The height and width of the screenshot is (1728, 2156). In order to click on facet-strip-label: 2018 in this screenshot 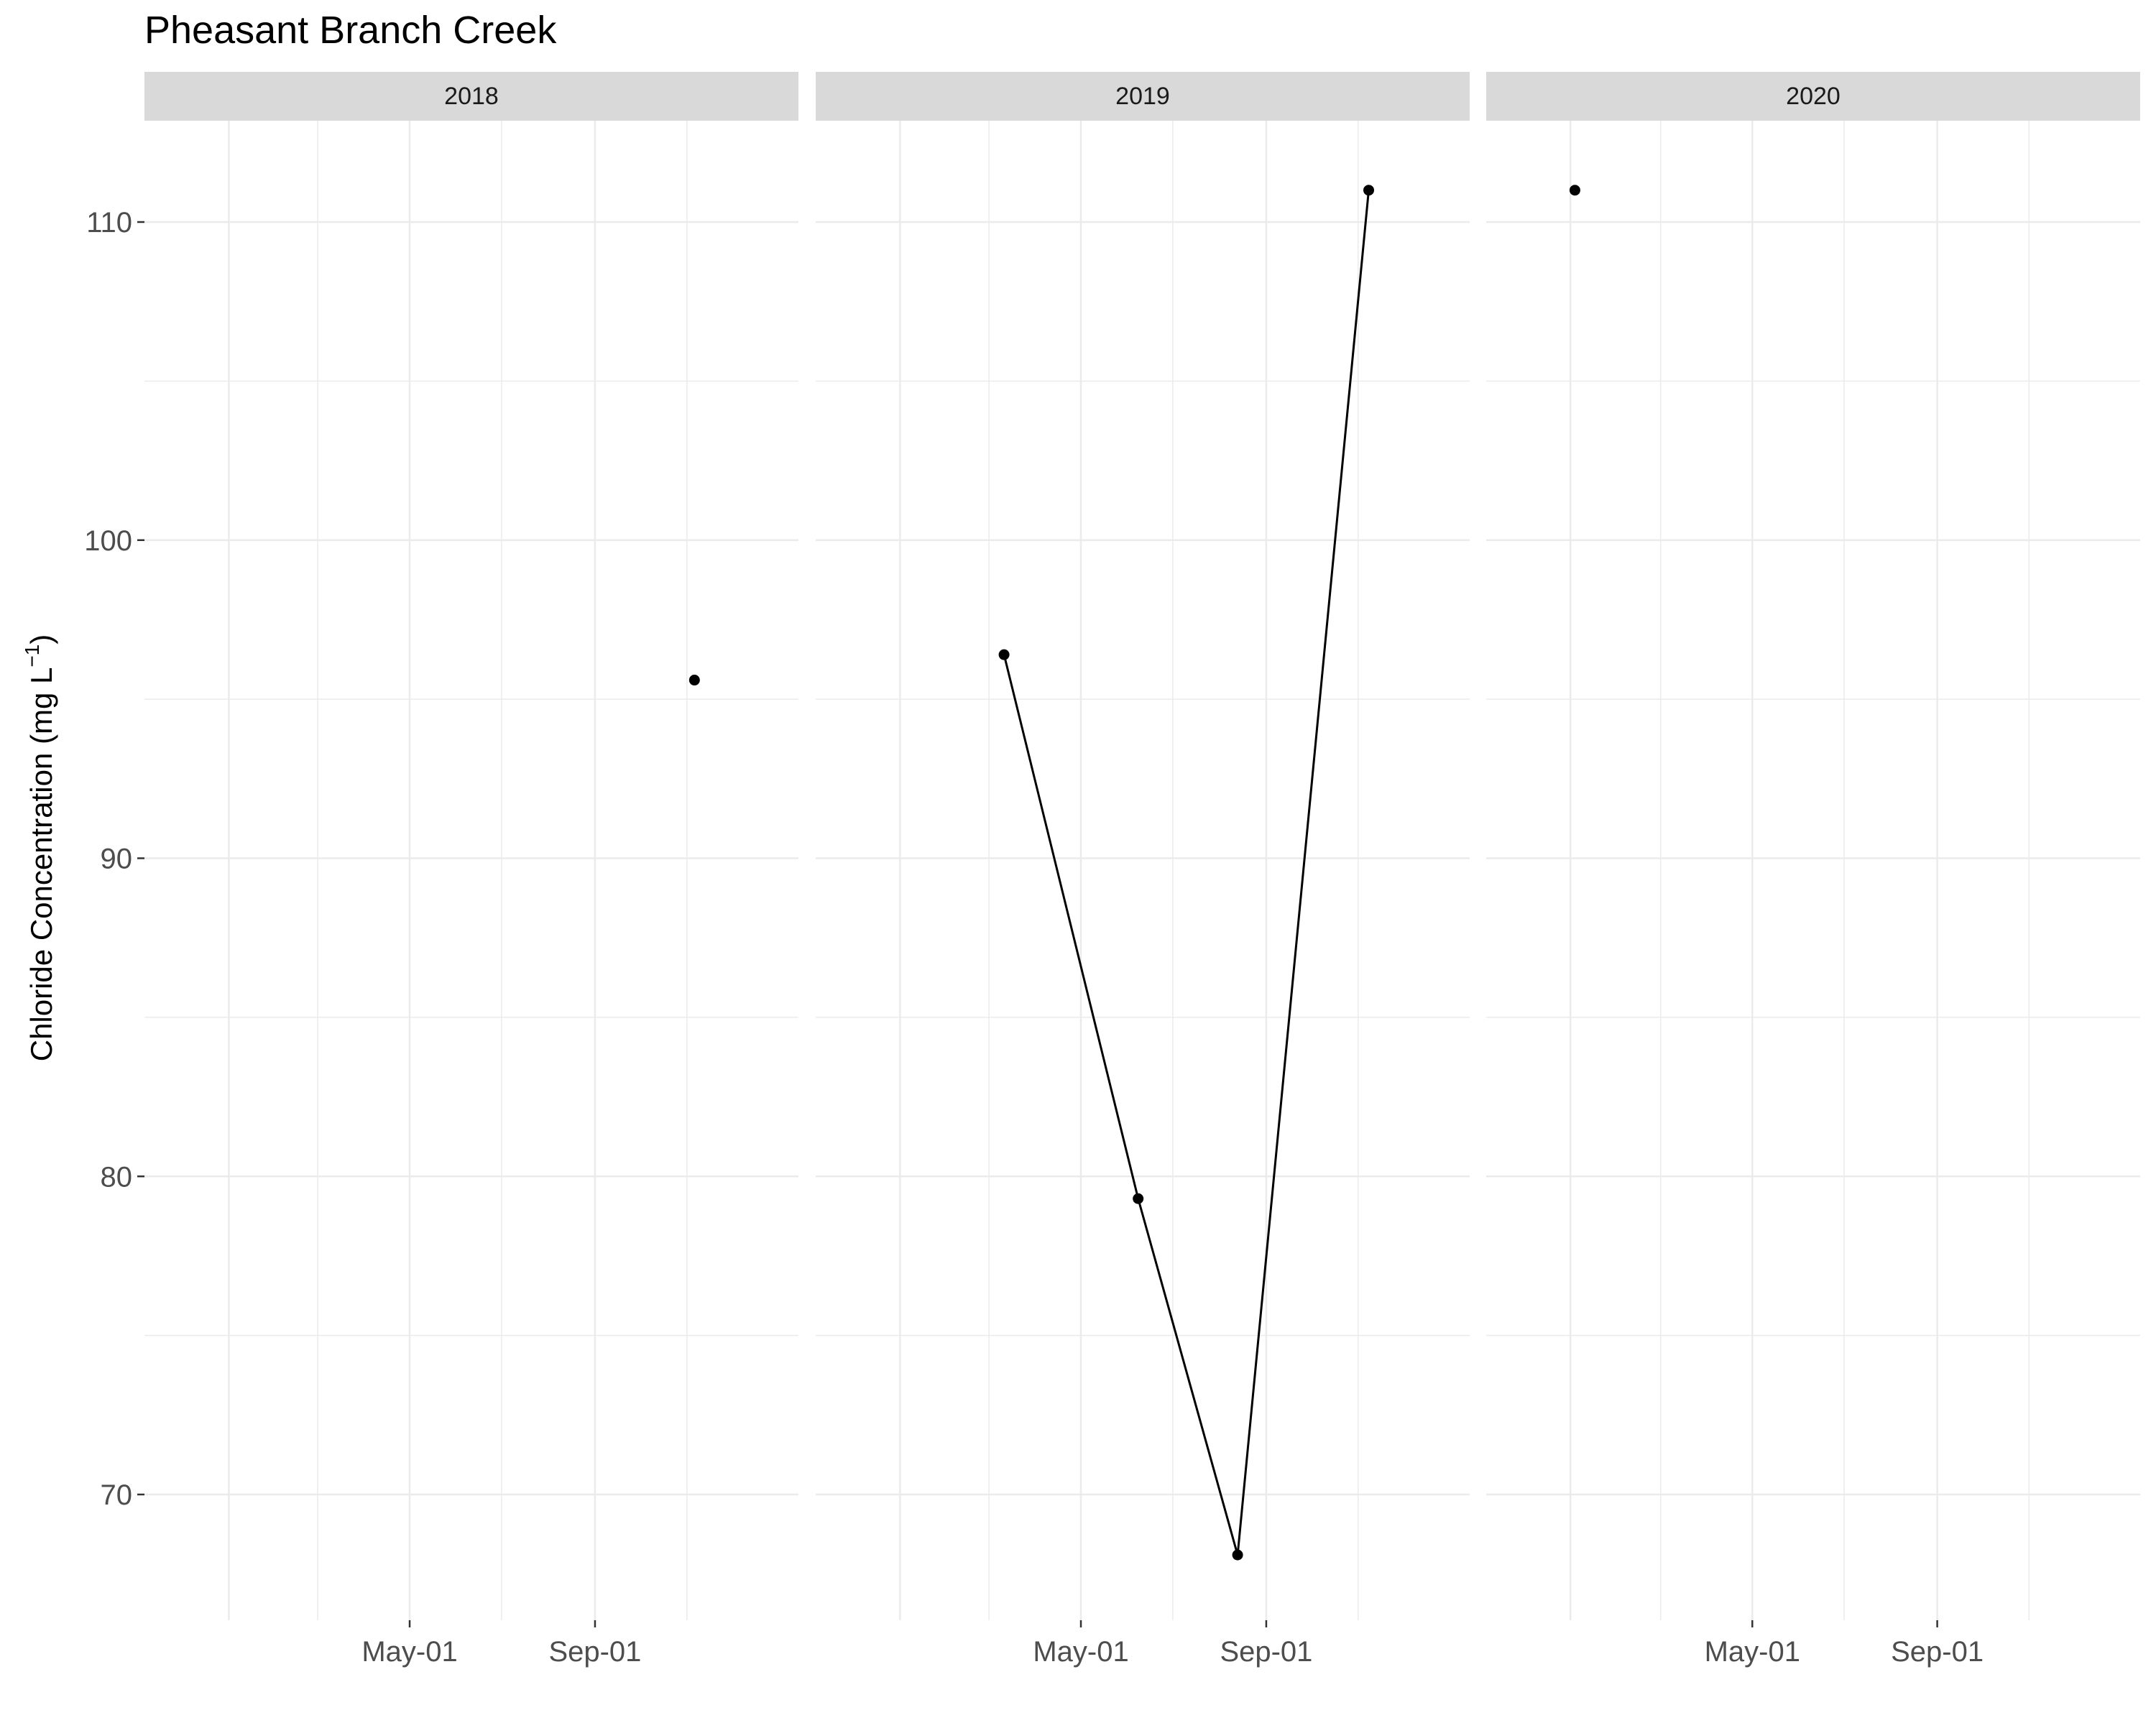, I will do `click(472, 96)`.